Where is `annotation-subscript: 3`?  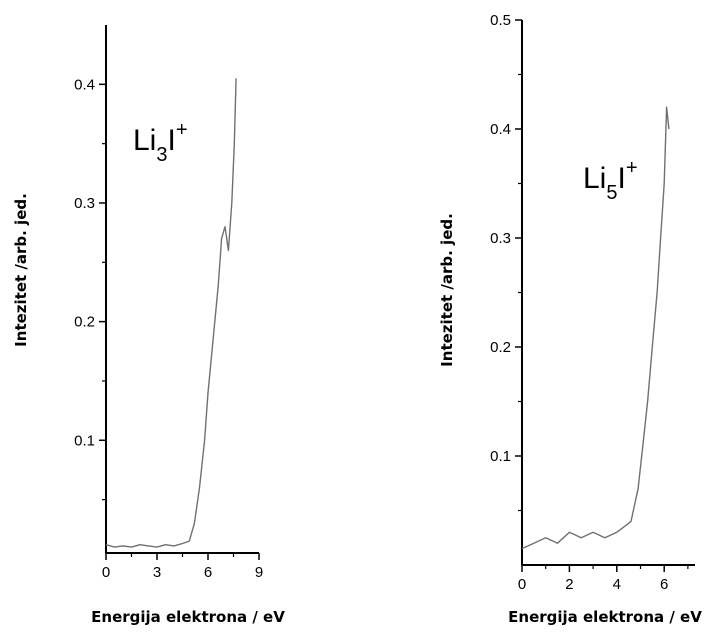 annotation-subscript: 3 is located at coordinates (161, 155).